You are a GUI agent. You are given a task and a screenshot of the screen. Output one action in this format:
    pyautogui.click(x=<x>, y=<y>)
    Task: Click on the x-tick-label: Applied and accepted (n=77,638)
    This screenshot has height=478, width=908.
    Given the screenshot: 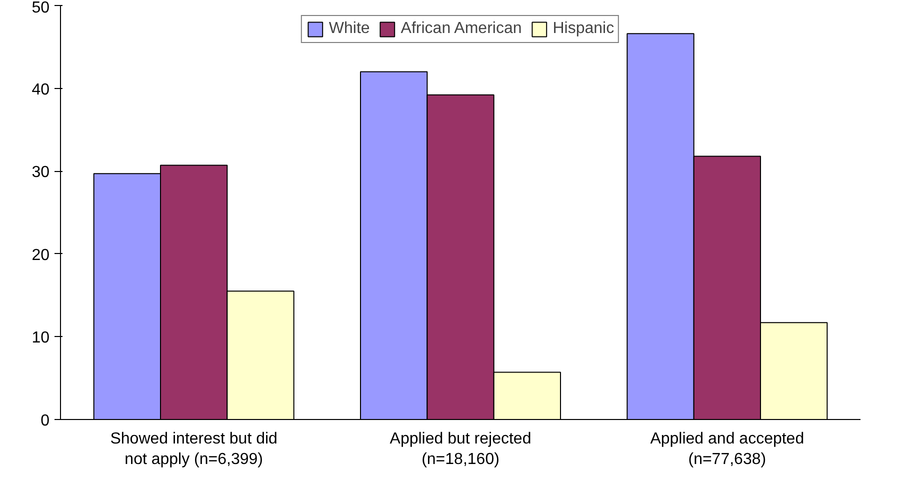 What is the action you would take?
    pyautogui.click(x=727, y=449)
    